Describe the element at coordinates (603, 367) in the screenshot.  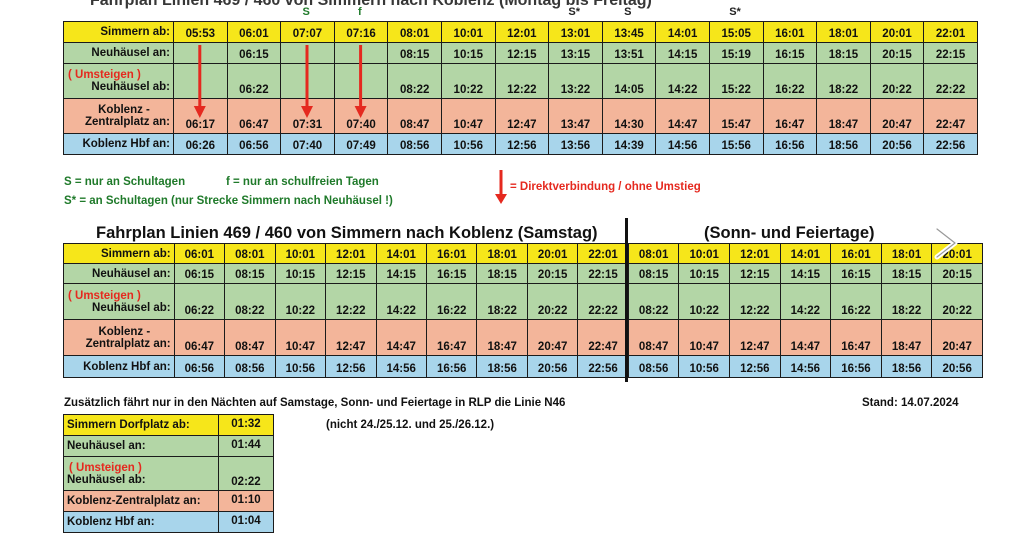
I see `saturday-time-cell: 22:56` at that location.